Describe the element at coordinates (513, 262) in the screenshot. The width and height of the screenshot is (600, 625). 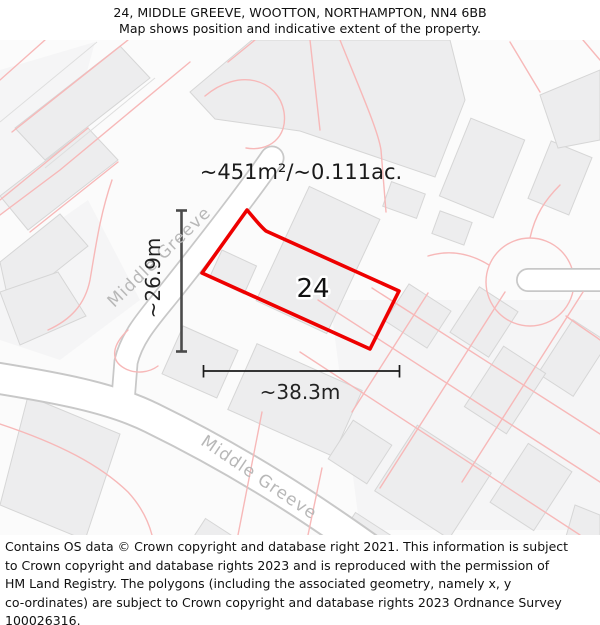
I see `pink-under-layer` at that location.